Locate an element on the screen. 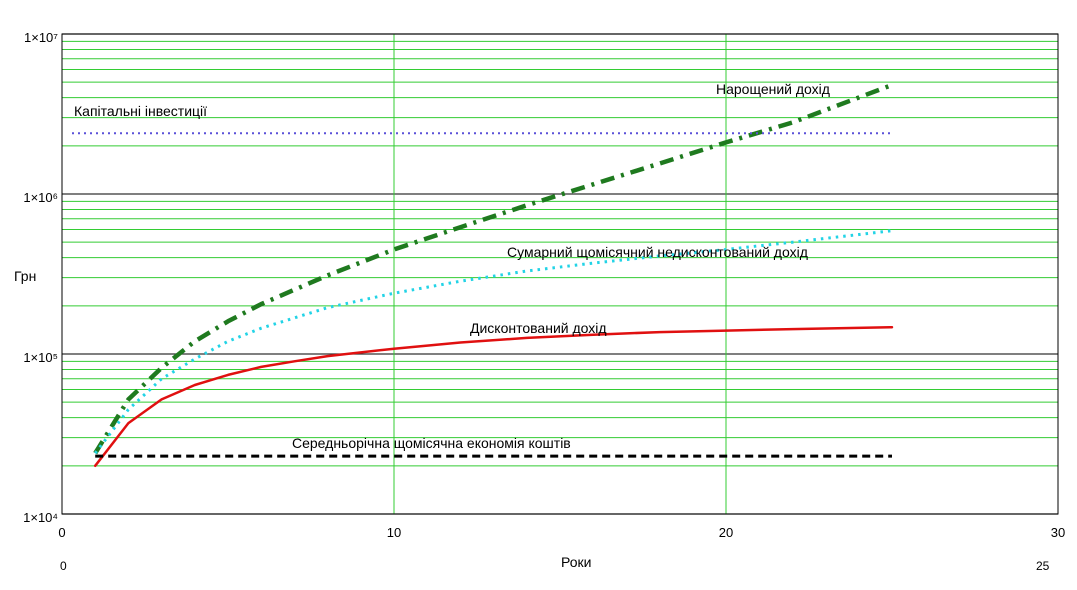 The image size is (1077, 590). range-marker-right: 25 is located at coordinates (1043, 566).